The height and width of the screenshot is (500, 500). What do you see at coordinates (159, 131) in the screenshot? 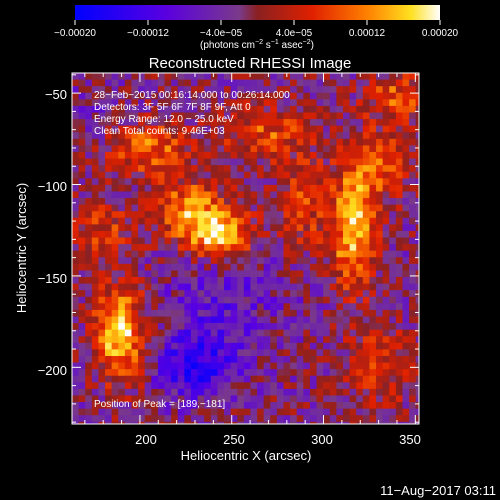
I see `info-line: Clean Total counts: 9.46E+03` at bounding box center [159, 131].